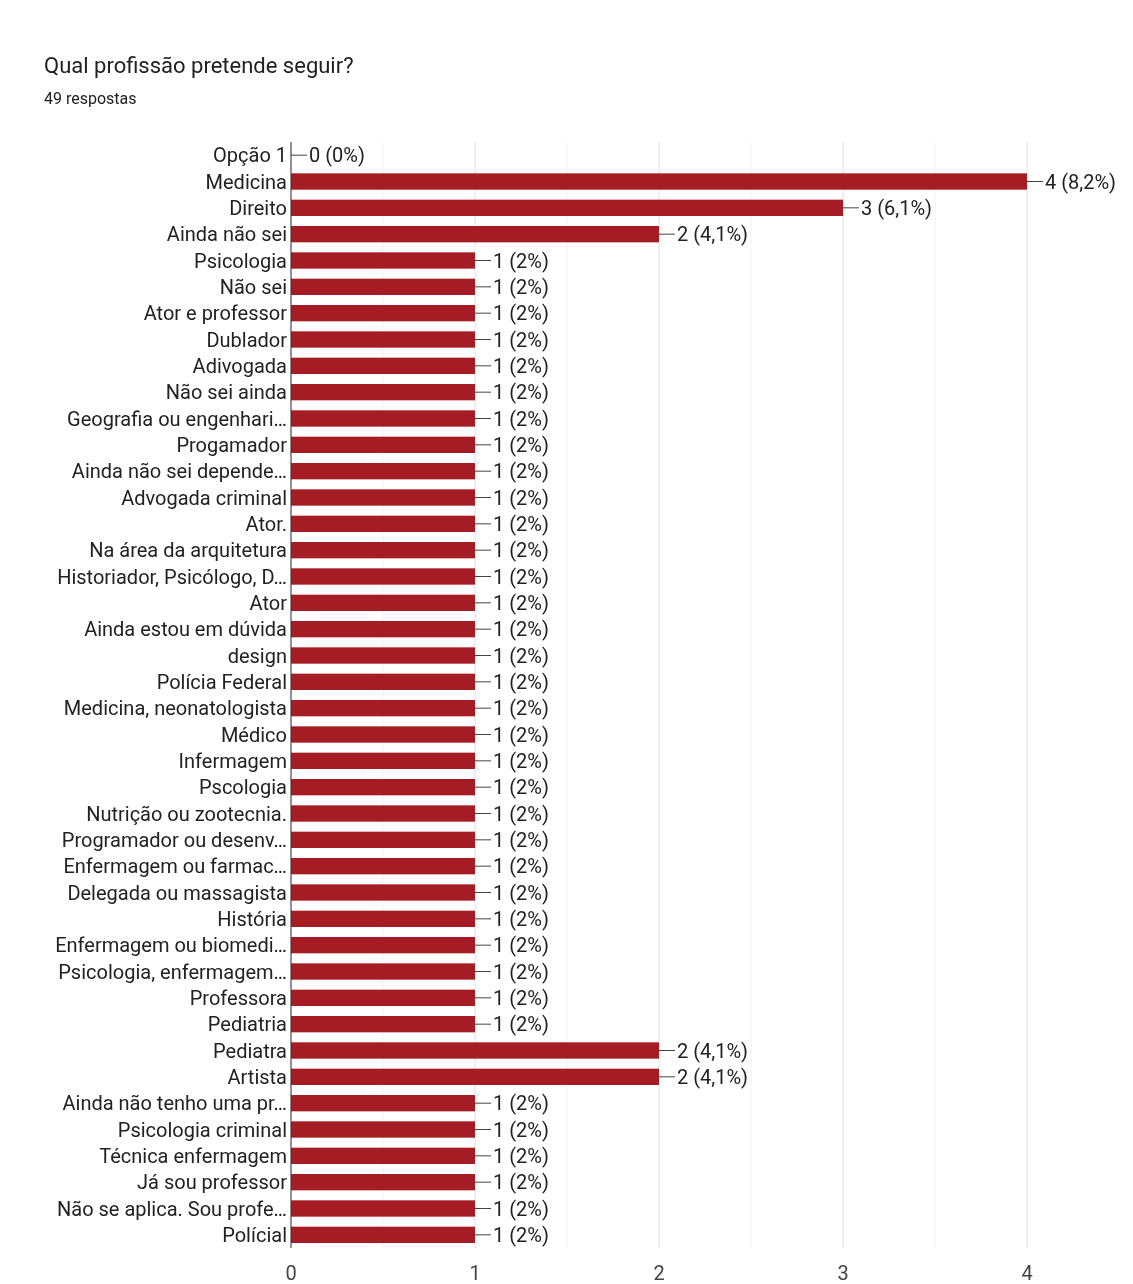 The width and height of the screenshot is (1133, 1284). What do you see at coordinates (253, 734) in the screenshot?
I see `y-tick-label: Médico` at bounding box center [253, 734].